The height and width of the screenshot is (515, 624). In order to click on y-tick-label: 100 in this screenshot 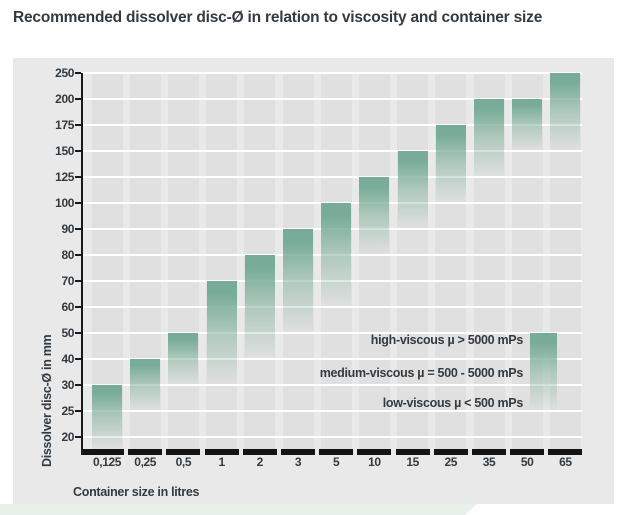, I will do `click(64, 203)`.